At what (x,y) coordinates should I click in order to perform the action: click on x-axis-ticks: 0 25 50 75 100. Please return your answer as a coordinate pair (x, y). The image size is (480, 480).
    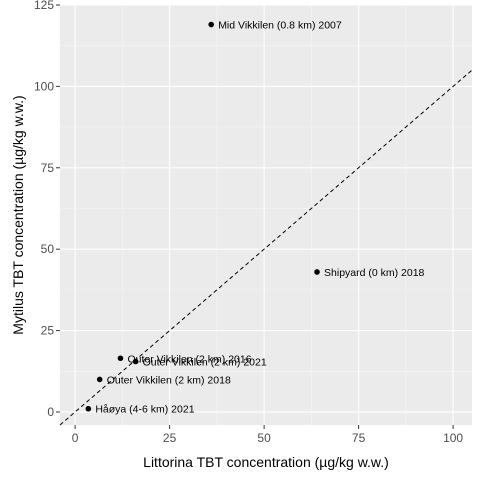
    Looking at the image, I should click on (267, 435).